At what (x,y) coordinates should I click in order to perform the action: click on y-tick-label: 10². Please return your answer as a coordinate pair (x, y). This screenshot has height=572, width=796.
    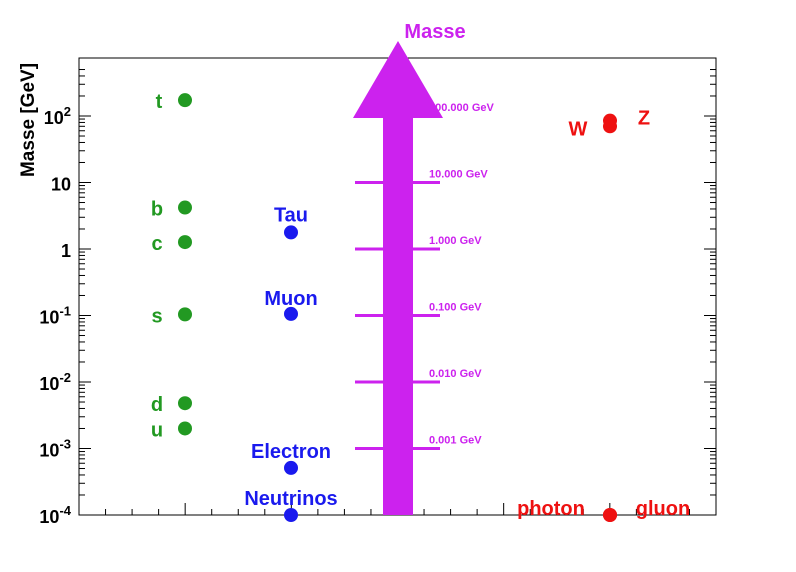
    Looking at the image, I should click on (57, 116).